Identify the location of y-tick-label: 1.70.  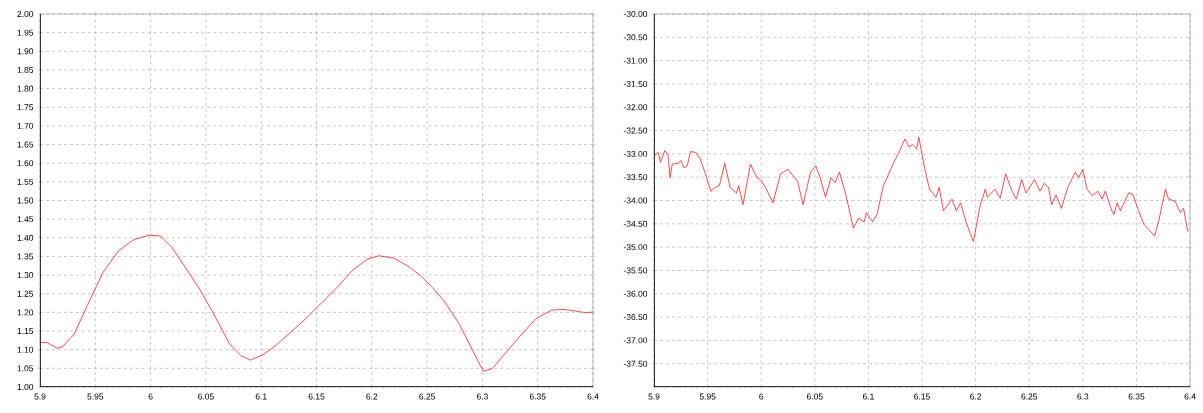
(25, 125).